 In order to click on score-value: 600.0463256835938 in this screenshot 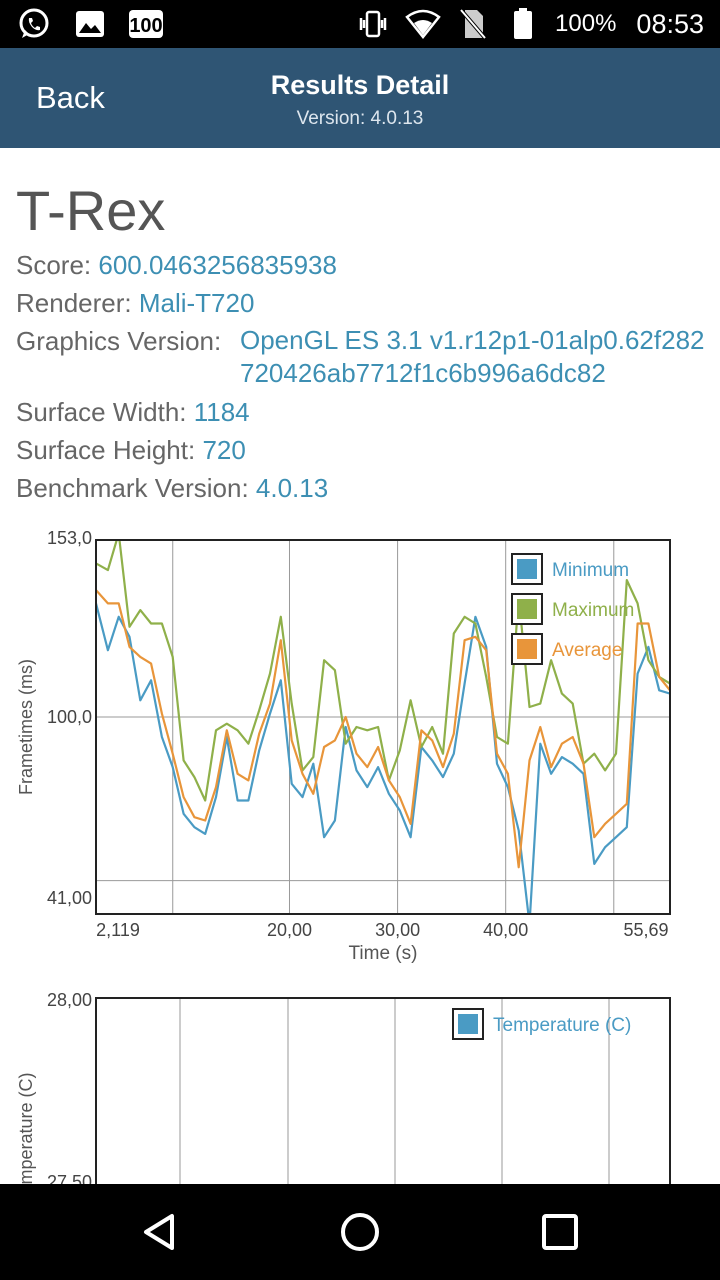, I will do `click(217, 265)`.